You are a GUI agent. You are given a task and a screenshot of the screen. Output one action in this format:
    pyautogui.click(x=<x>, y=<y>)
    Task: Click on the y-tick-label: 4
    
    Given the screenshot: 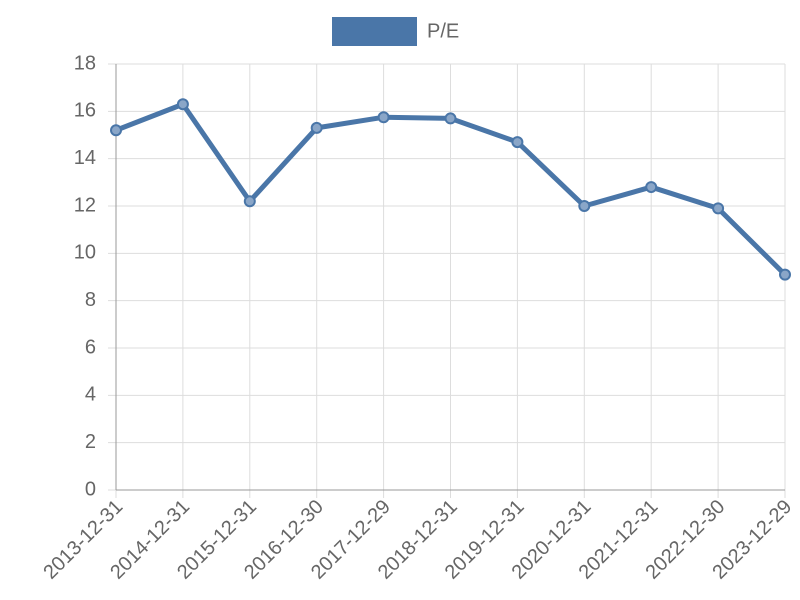 What is the action you would take?
    pyautogui.click(x=90, y=395)
    